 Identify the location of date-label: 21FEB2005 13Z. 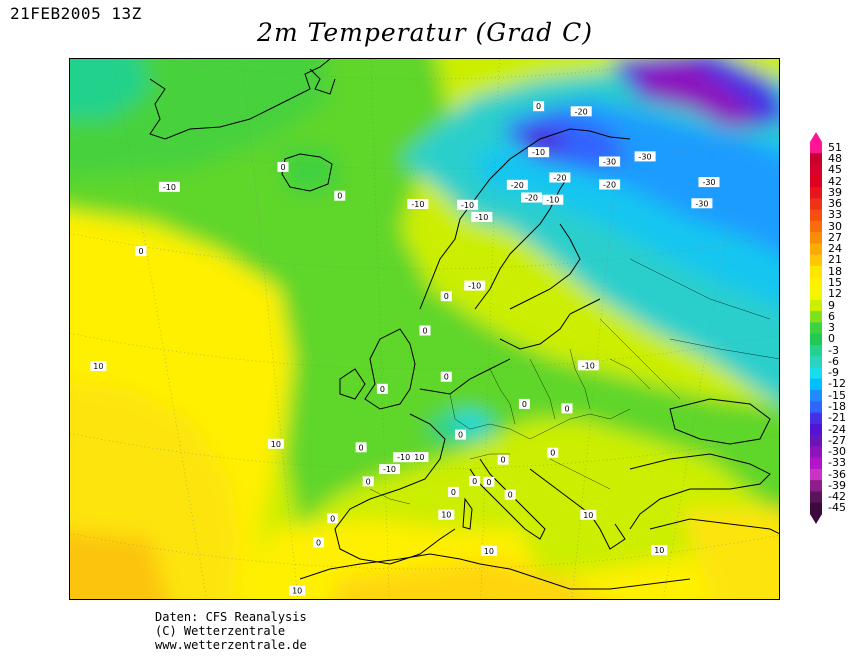
(76, 13).